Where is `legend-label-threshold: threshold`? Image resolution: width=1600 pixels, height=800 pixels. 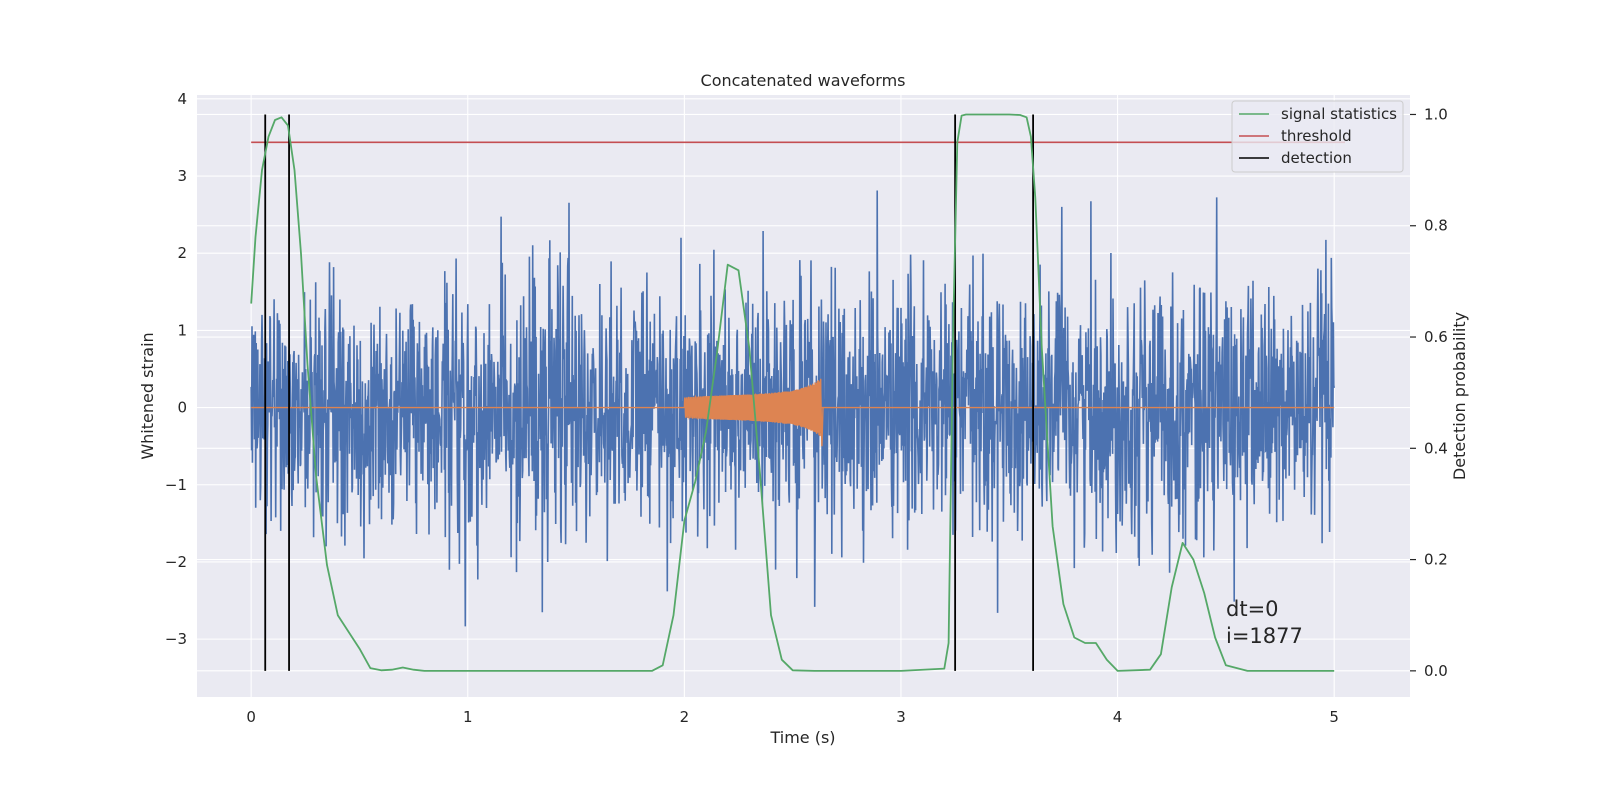
legend-label-threshold: threshold is located at coordinates (1316, 136).